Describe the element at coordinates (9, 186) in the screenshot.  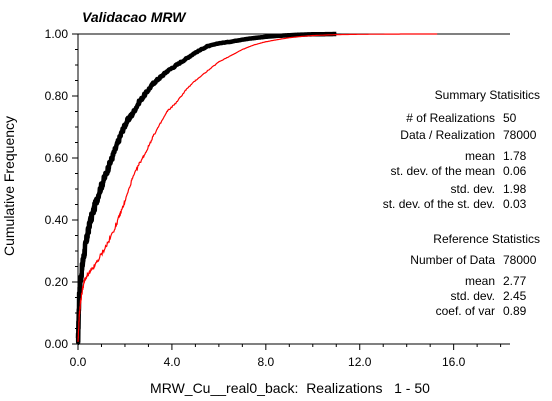
I see `y-axis-label: Cumulative Frequency` at that location.